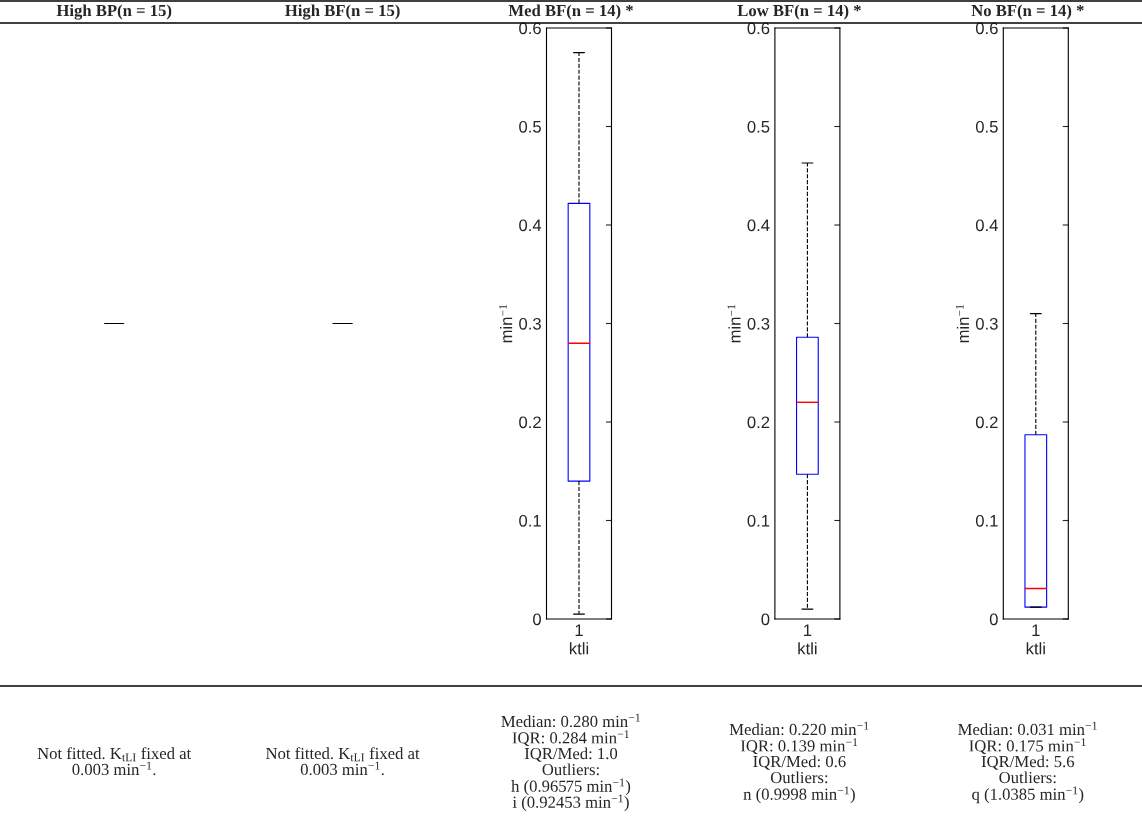 This screenshot has height=839, width=1142. What do you see at coordinates (114, 12) in the screenshot?
I see `text: High BP(n = 15)` at bounding box center [114, 12].